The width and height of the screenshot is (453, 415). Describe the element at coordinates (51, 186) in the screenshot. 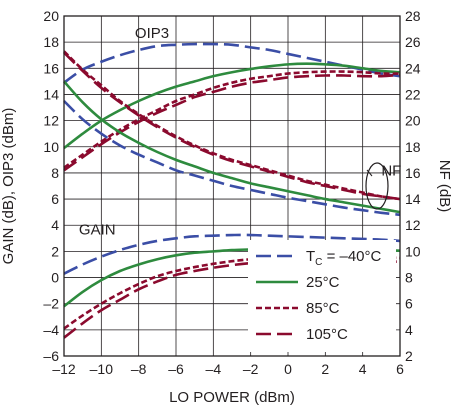

I see `y-left-tick-labels: –6 –4 –2 0 2 4 6 8 10 12 14 16 18 20` at that location.